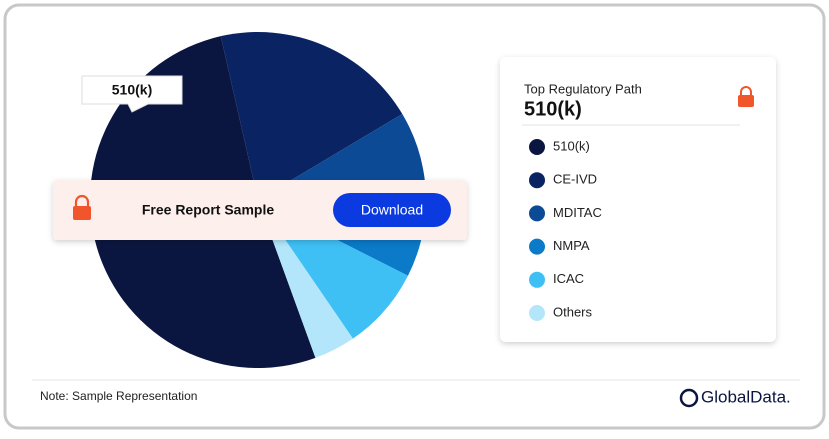 This screenshot has height=439, width=829. I want to click on legend-label: Others, so click(573, 311).